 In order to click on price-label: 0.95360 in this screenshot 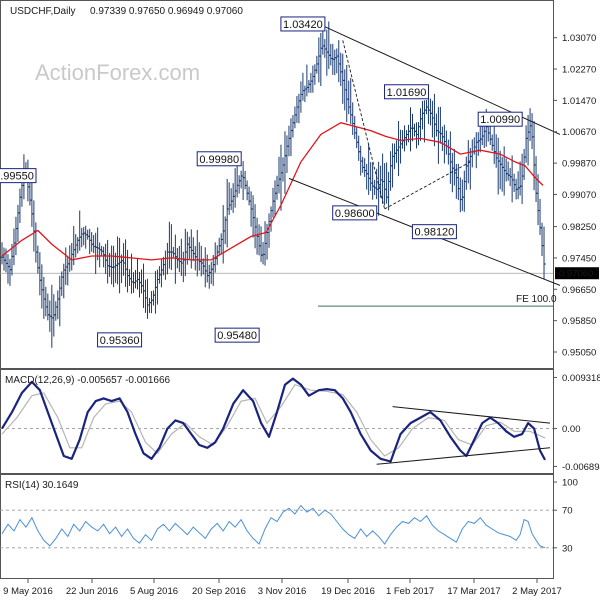, I will do `click(120, 340)`.